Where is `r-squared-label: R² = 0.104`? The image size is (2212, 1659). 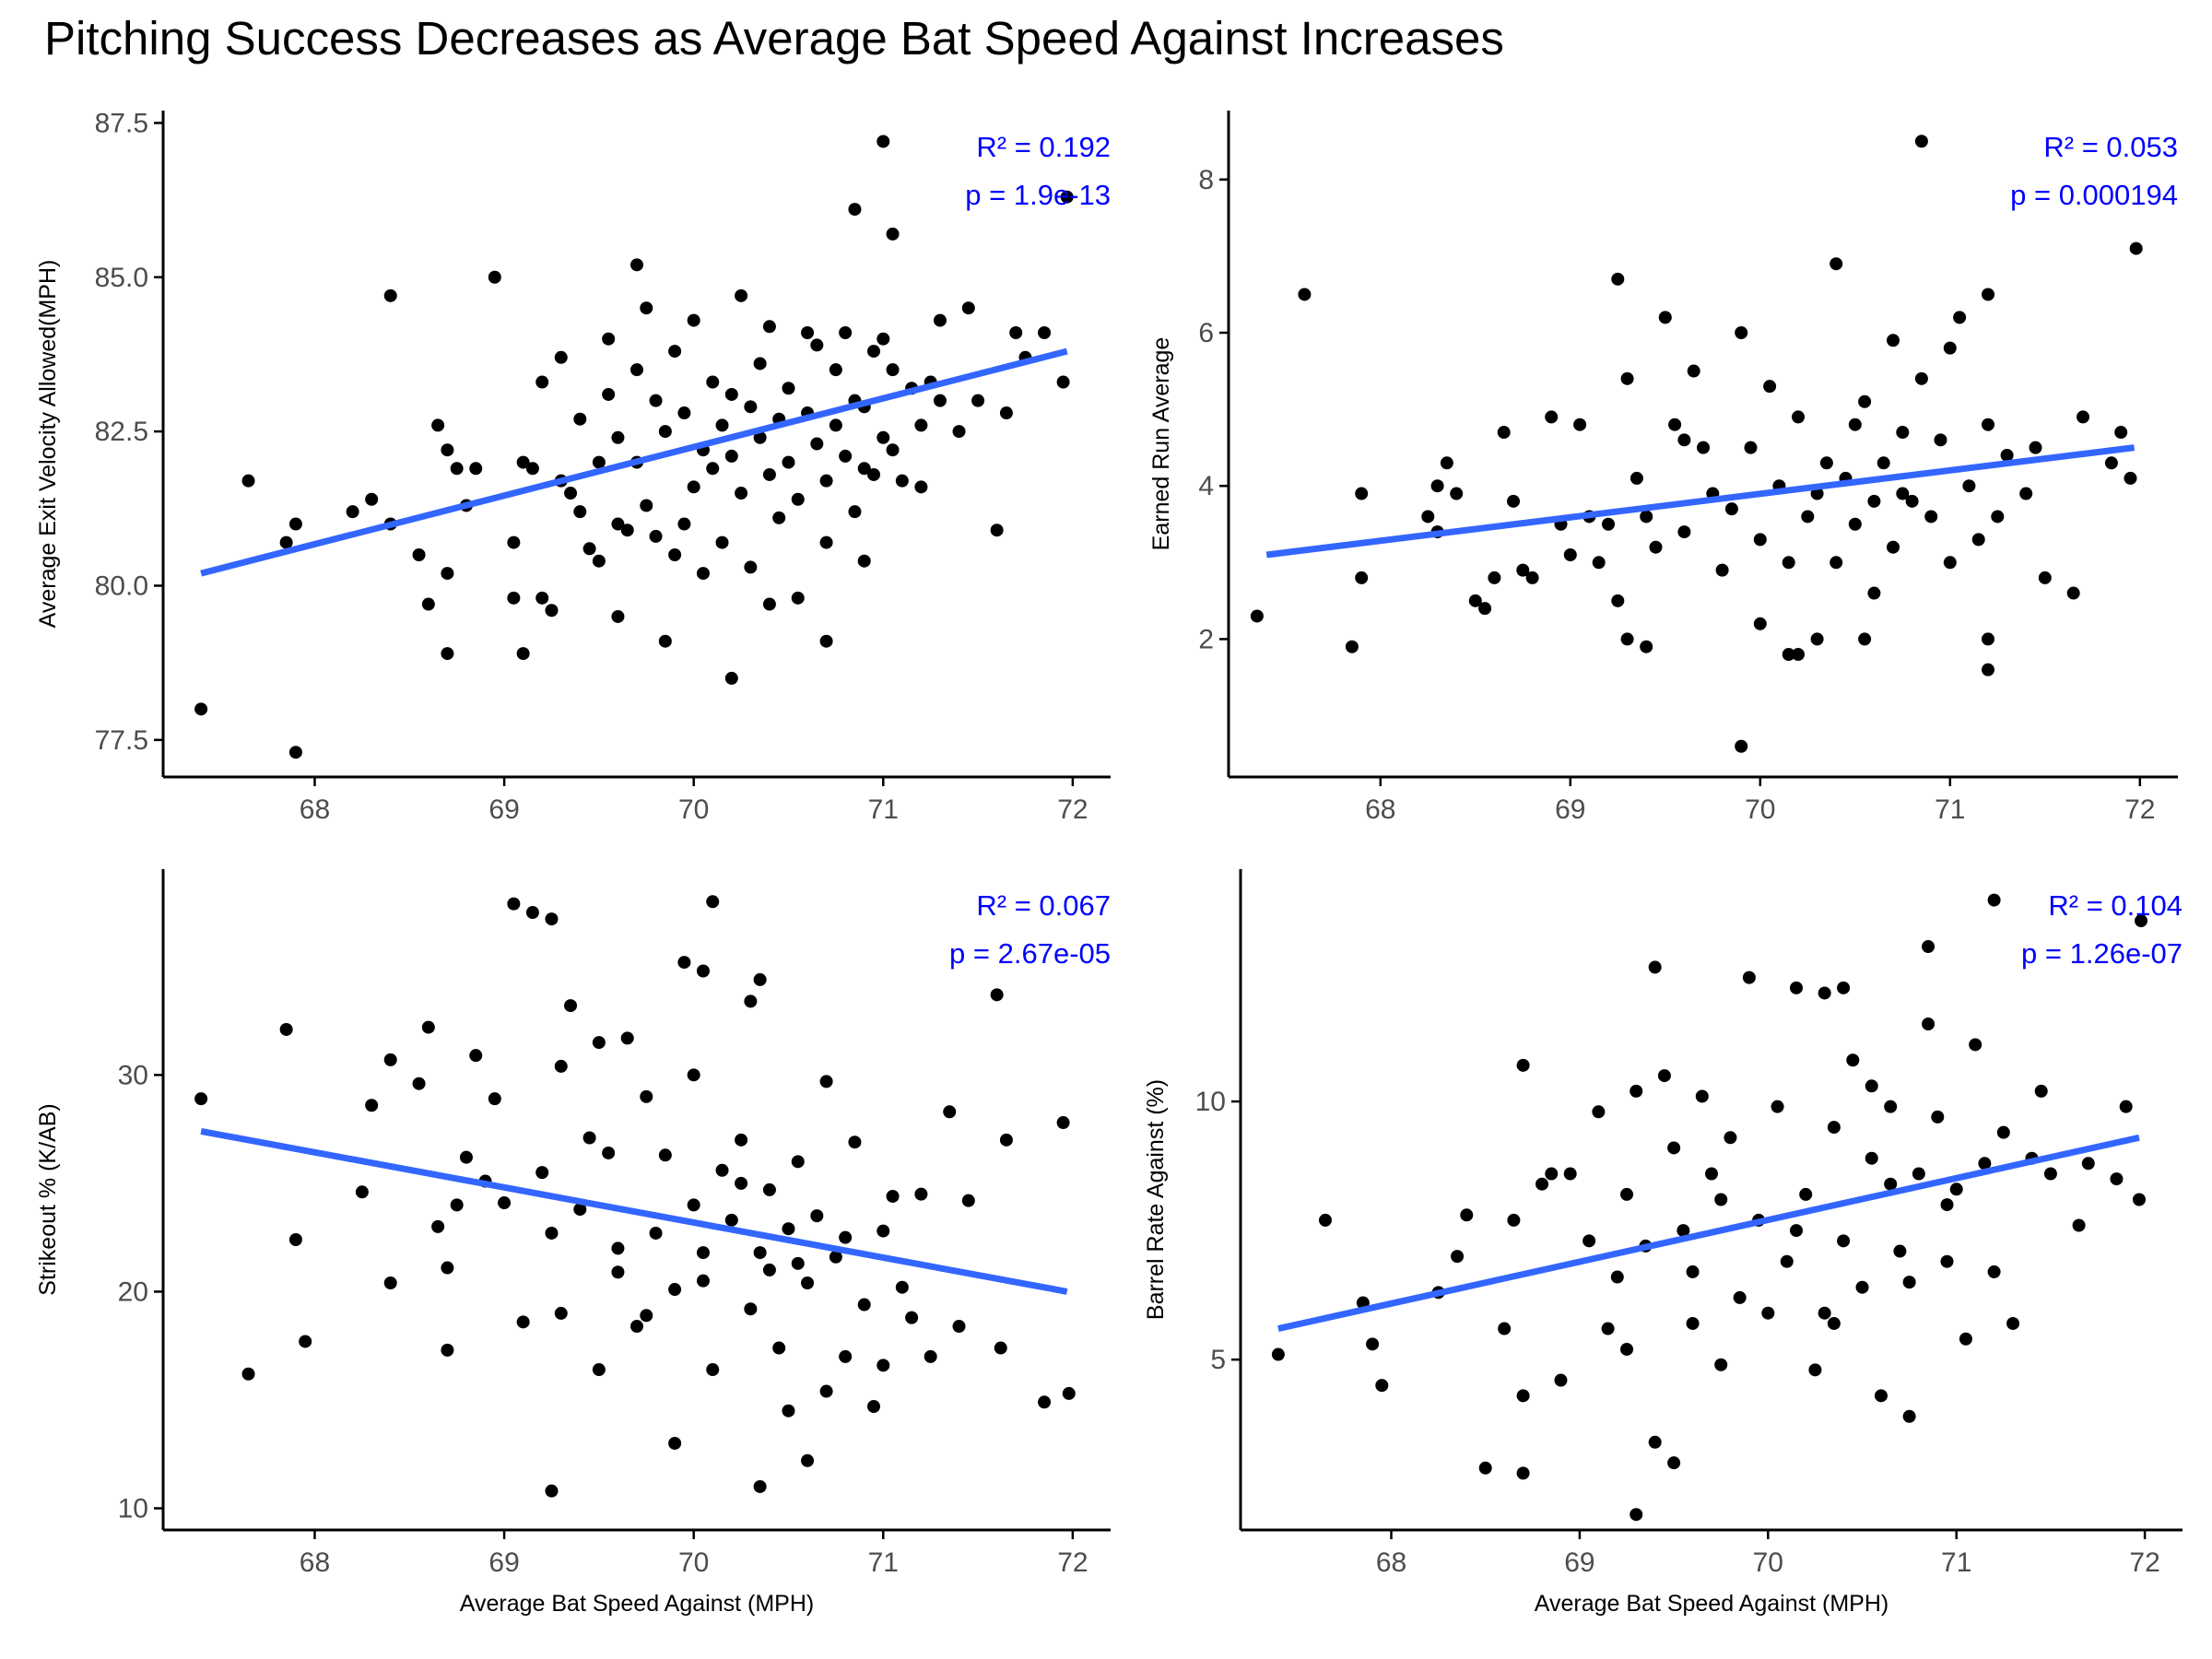 r-squared-label: R² = 0.104 is located at coordinates (2115, 905).